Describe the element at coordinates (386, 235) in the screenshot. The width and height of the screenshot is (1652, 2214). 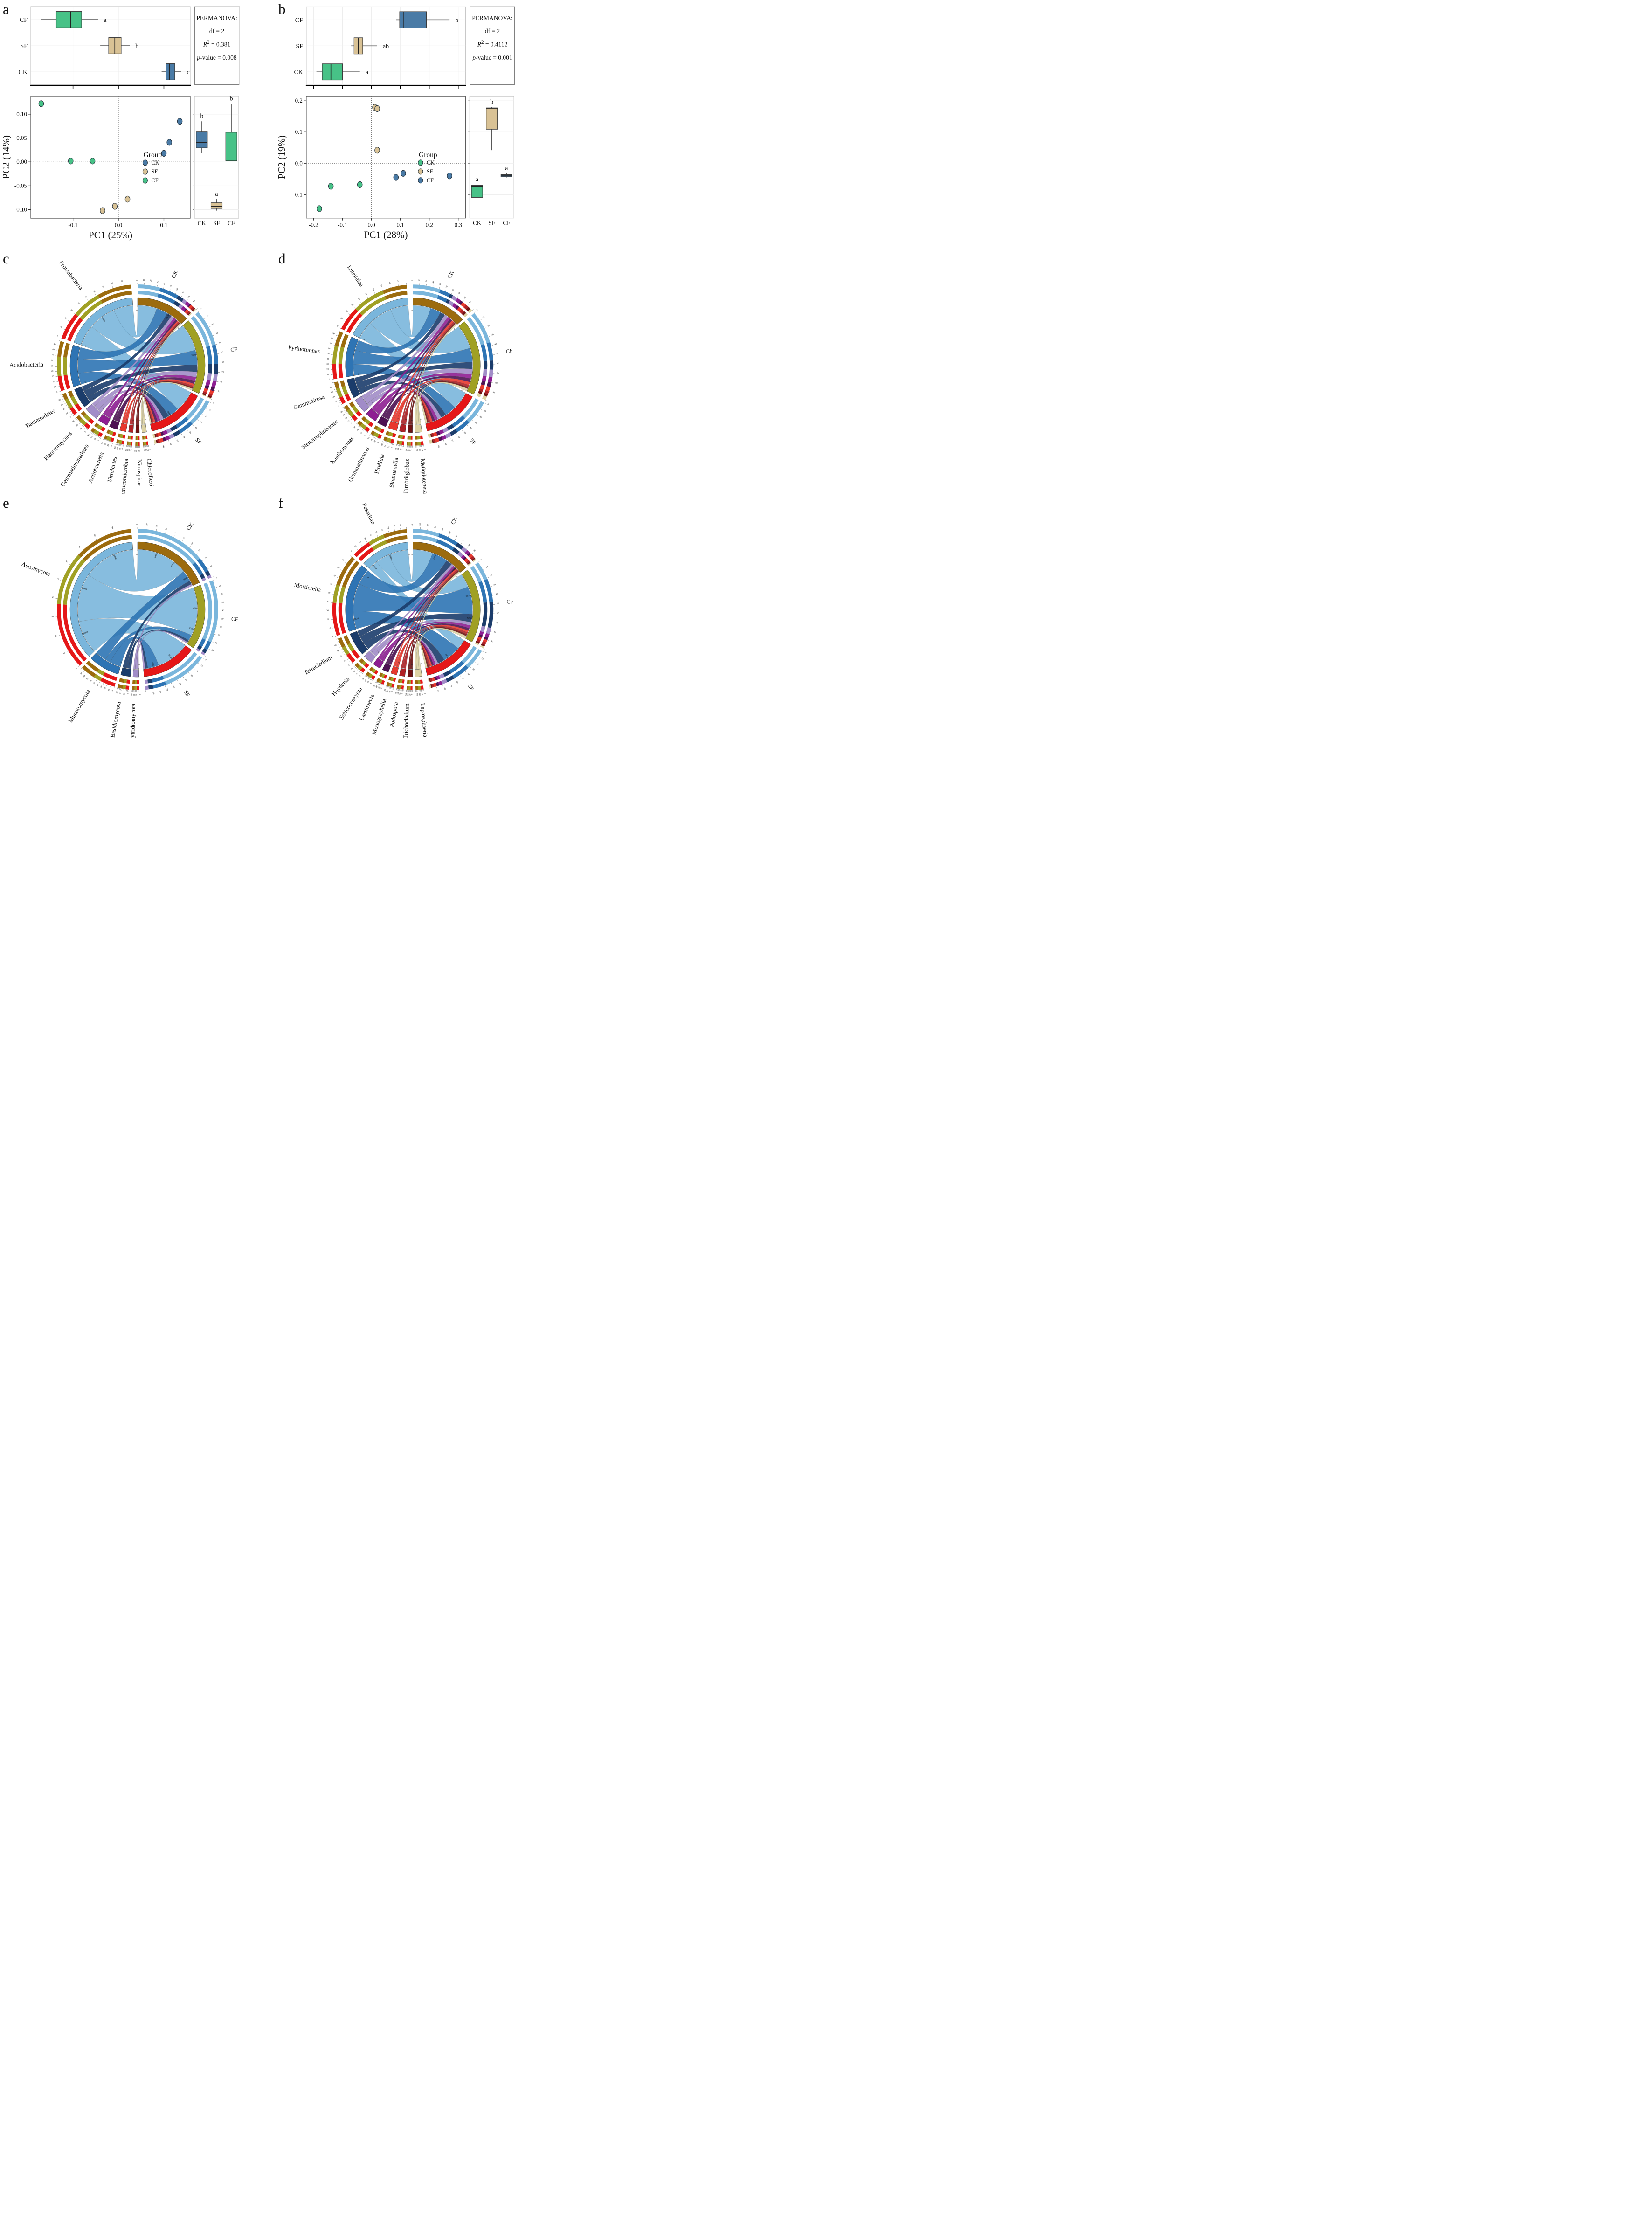
I see `x-axis-title: PC1 (28%)` at that location.